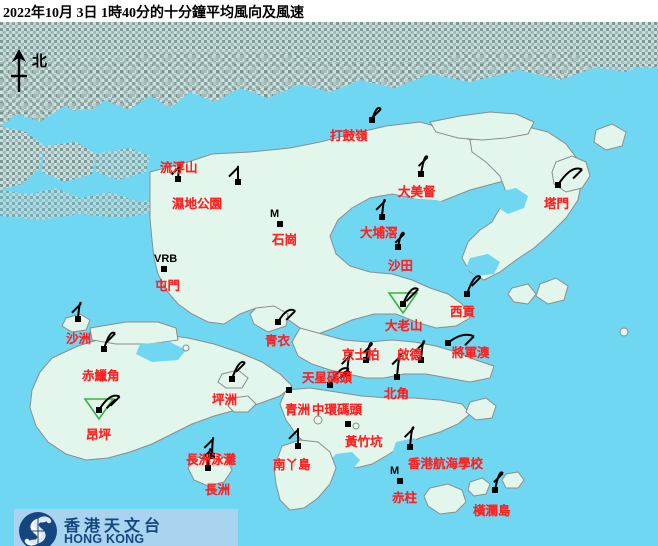  I want to click on north-arrow-icon, so click(19, 70).